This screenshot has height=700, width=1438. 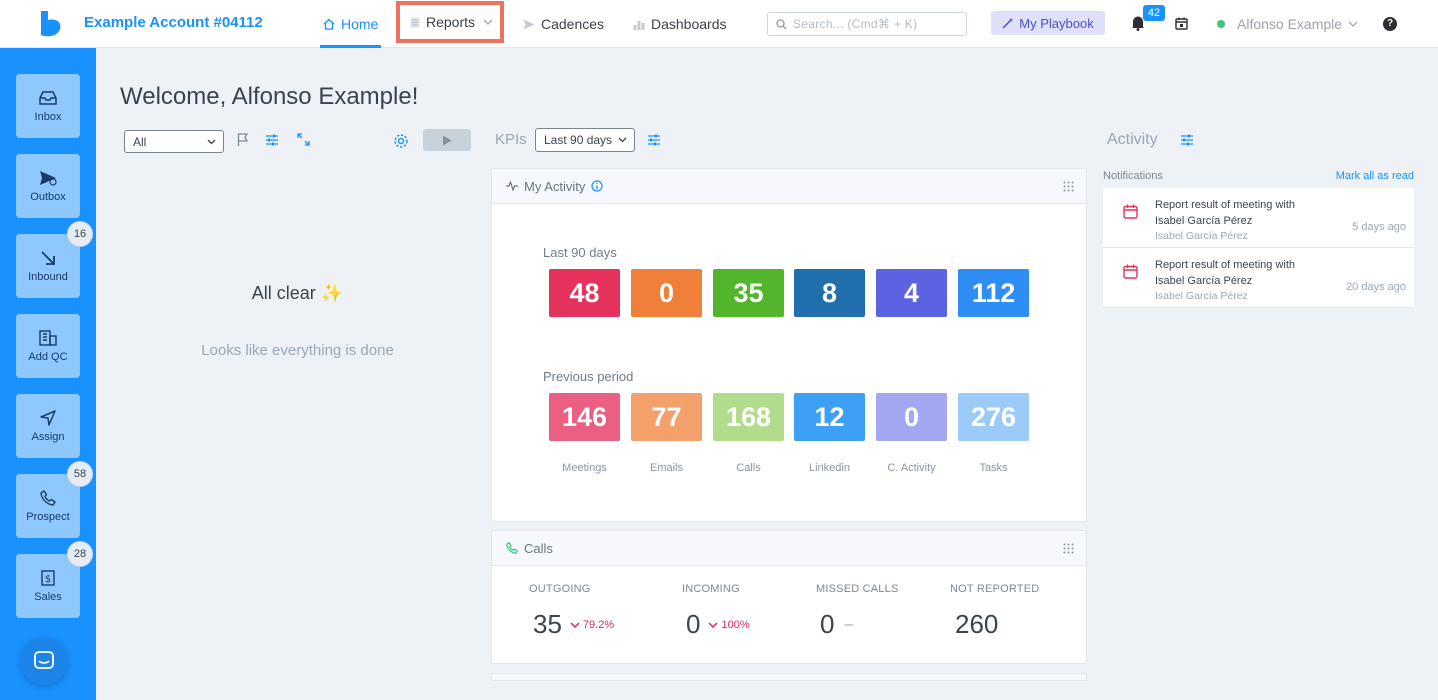 What do you see at coordinates (911, 468) in the screenshot?
I see `kpi-category-label: C. Activity` at bounding box center [911, 468].